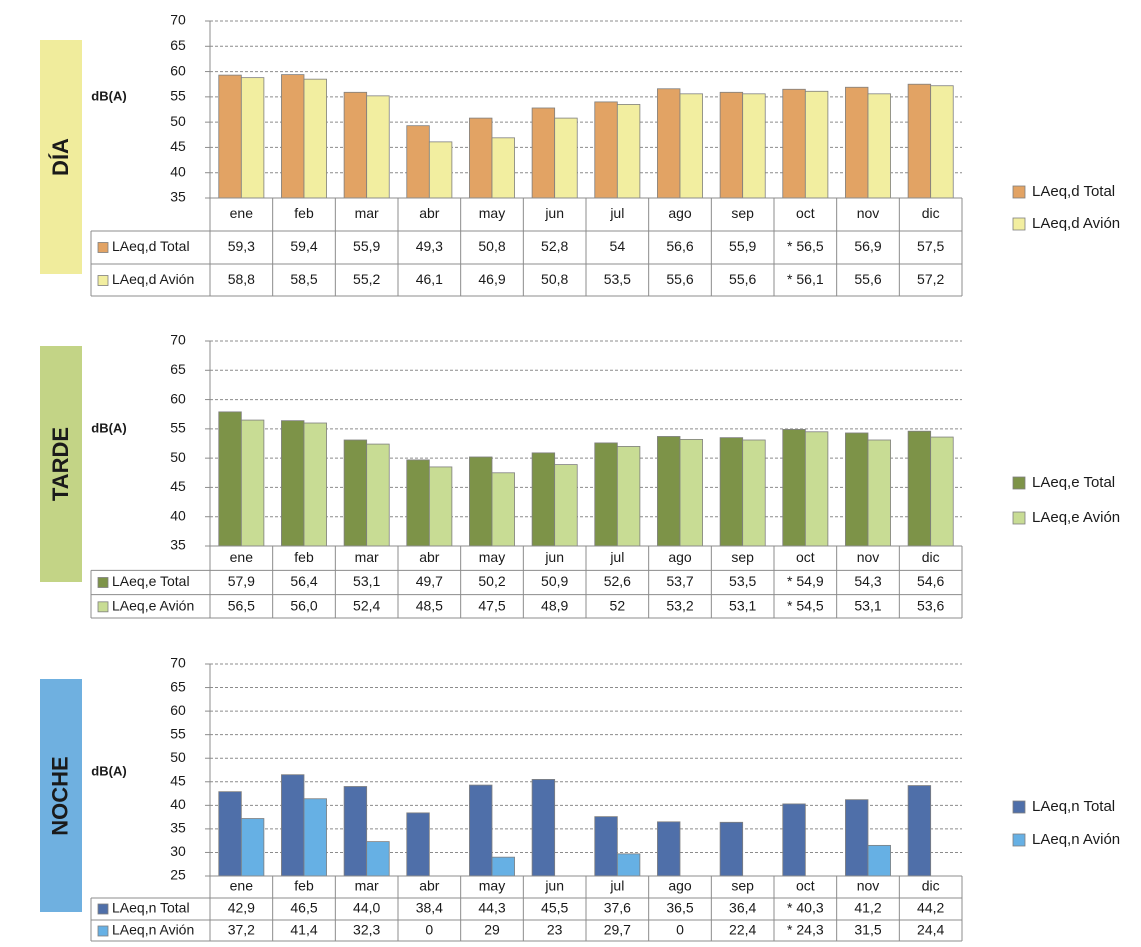  Describe the element at coordinates (429, 279) in the screenshot. I see `data-label: 46,1` at that location.